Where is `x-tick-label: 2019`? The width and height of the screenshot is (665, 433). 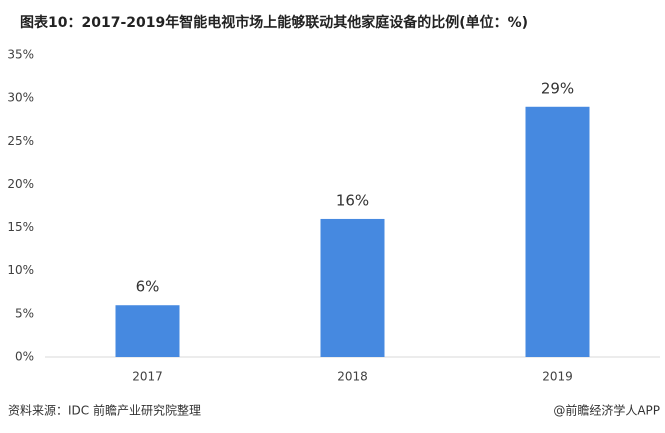 x-tick-label: 2019 is located at coordinates (557, 377).